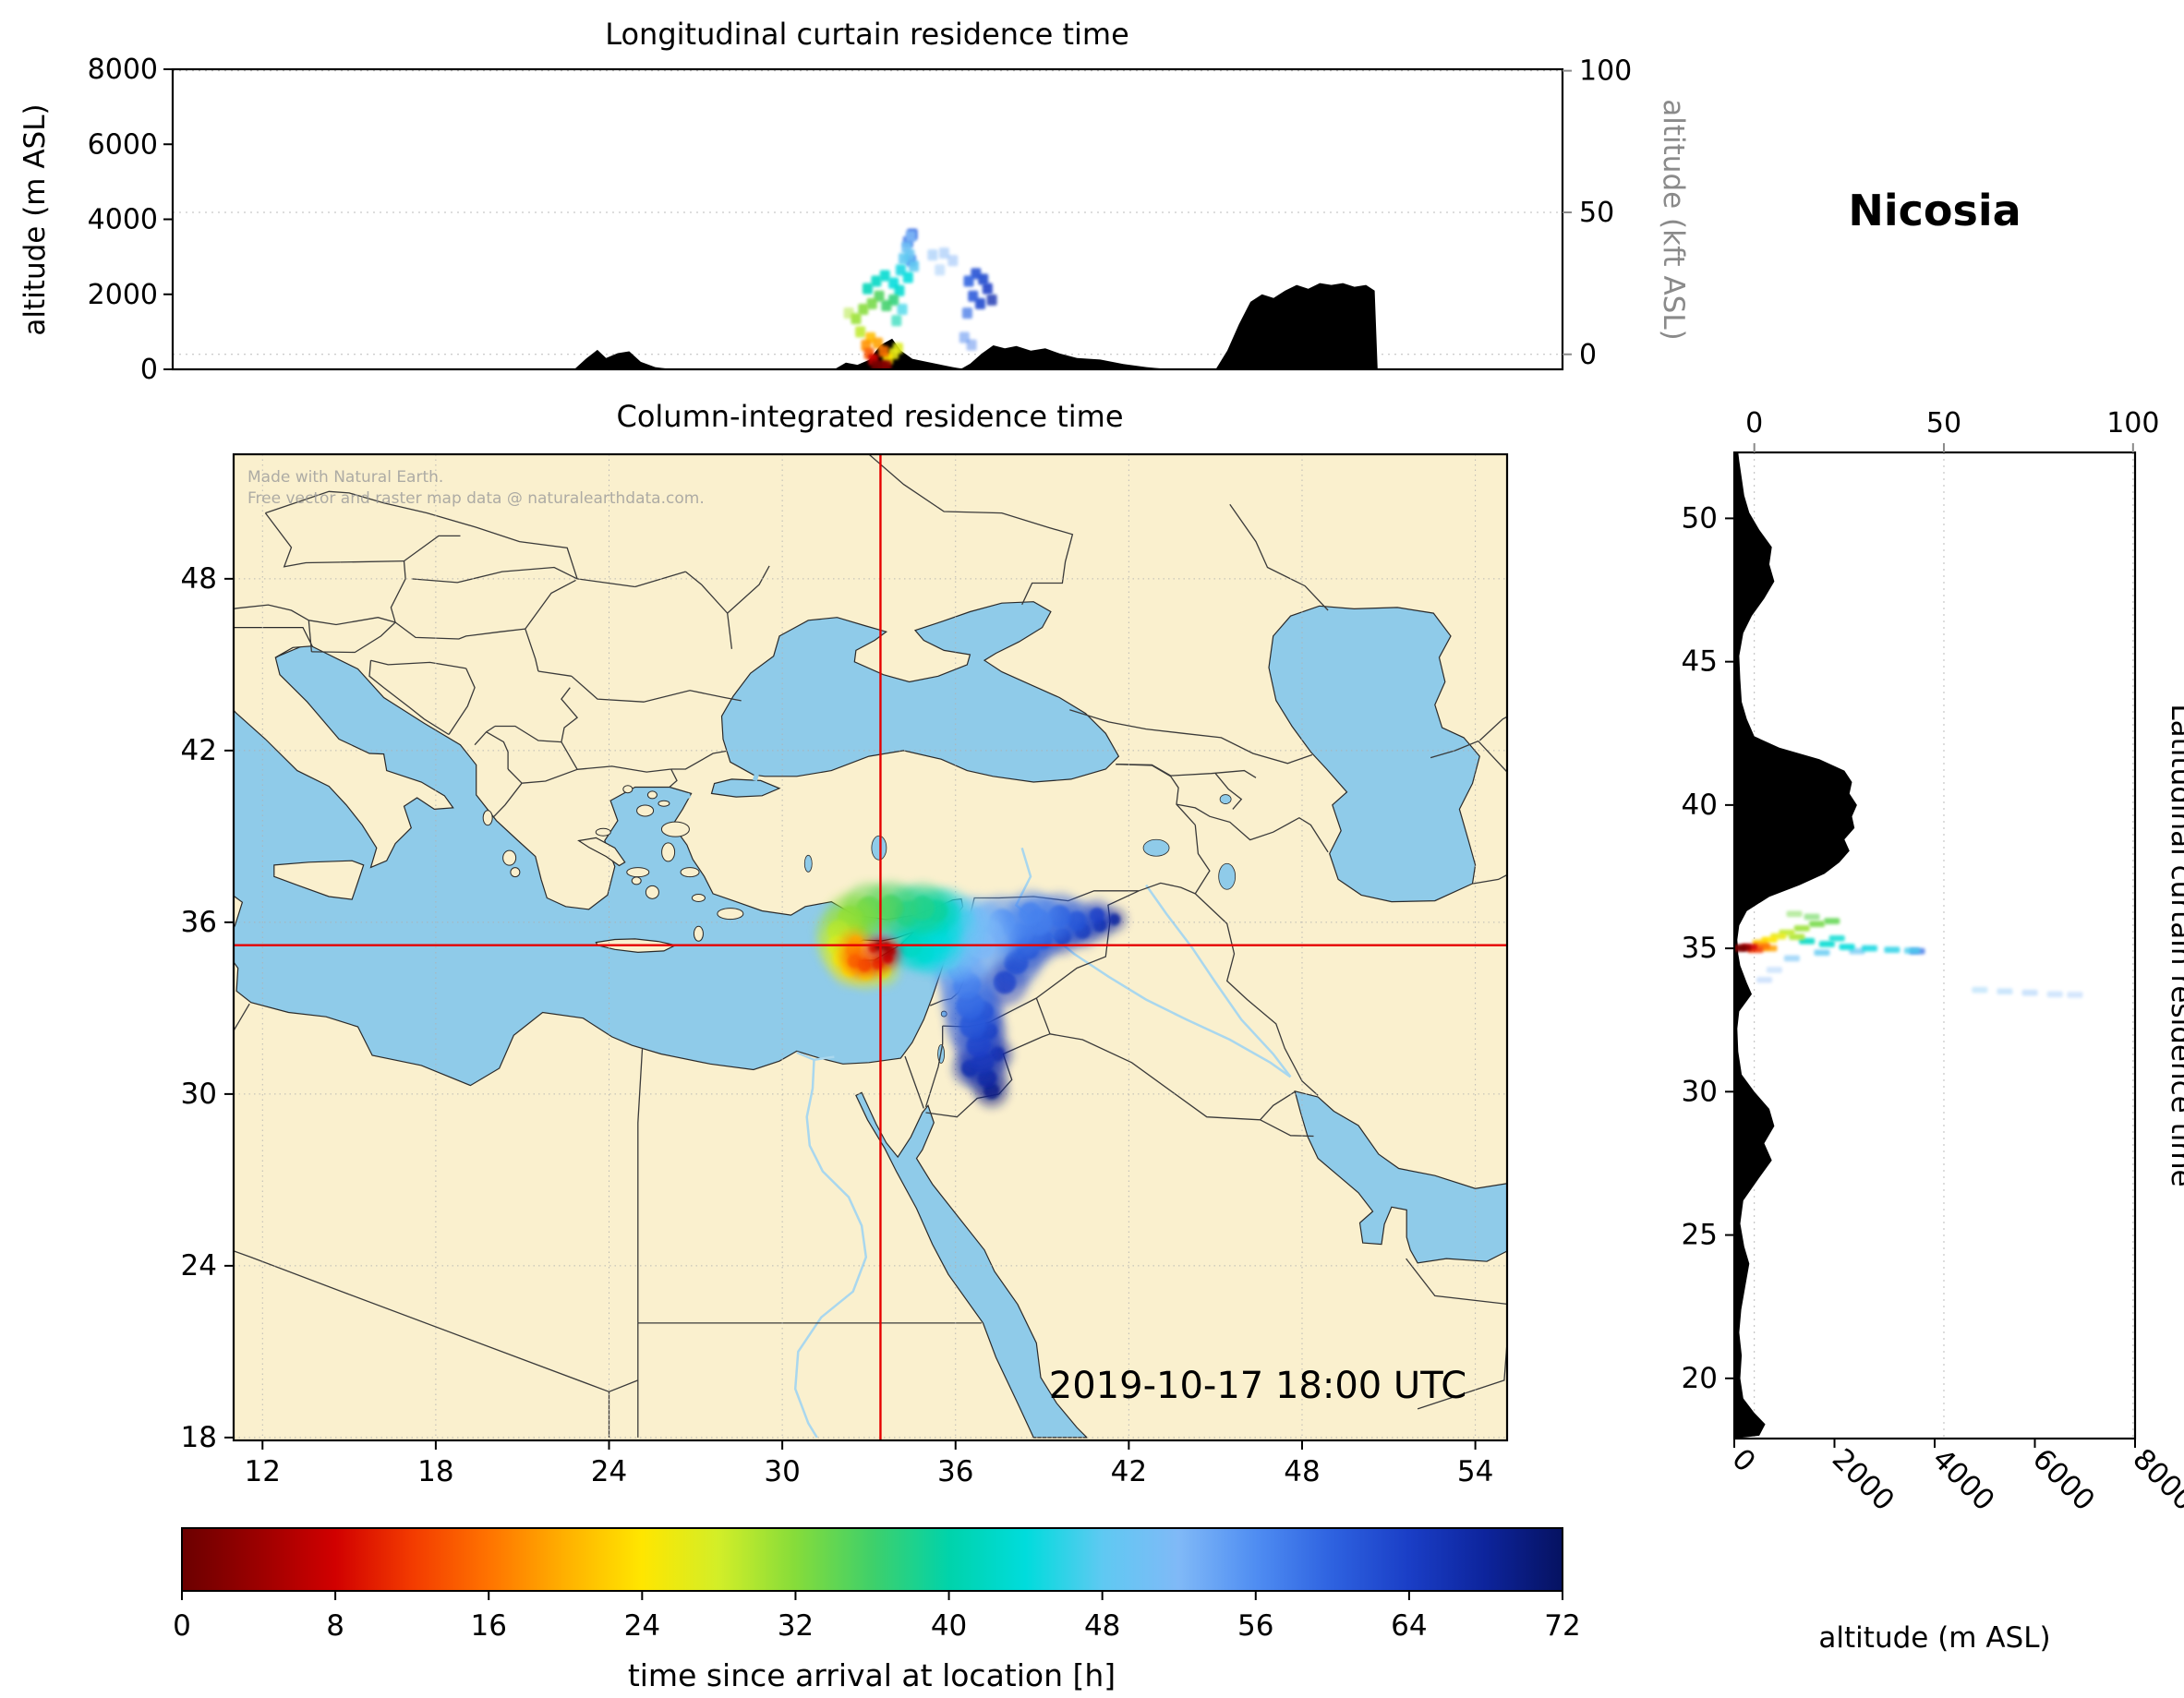  Describe the element at coordinates (182, 1626) in the screenshot. I see `tick-label: 0` at that location.